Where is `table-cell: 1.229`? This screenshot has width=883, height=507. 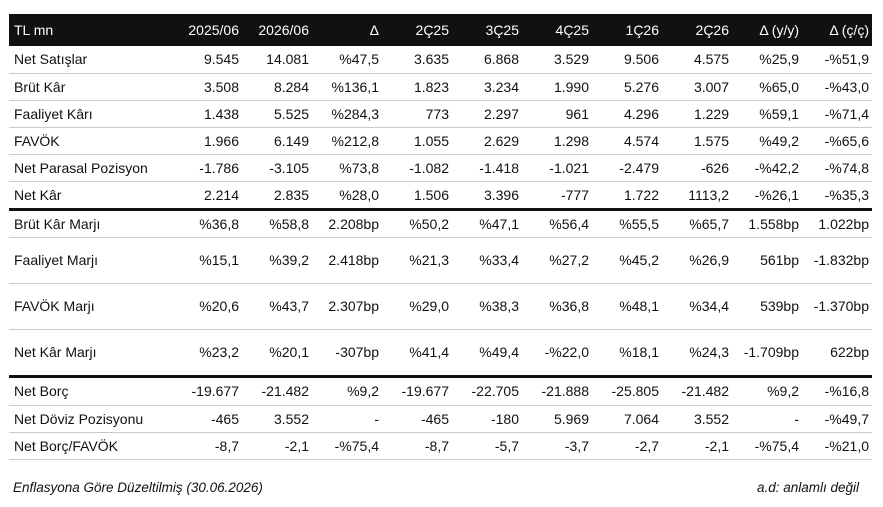 table-cell: 1.229 is located at coordinates (697, 114).